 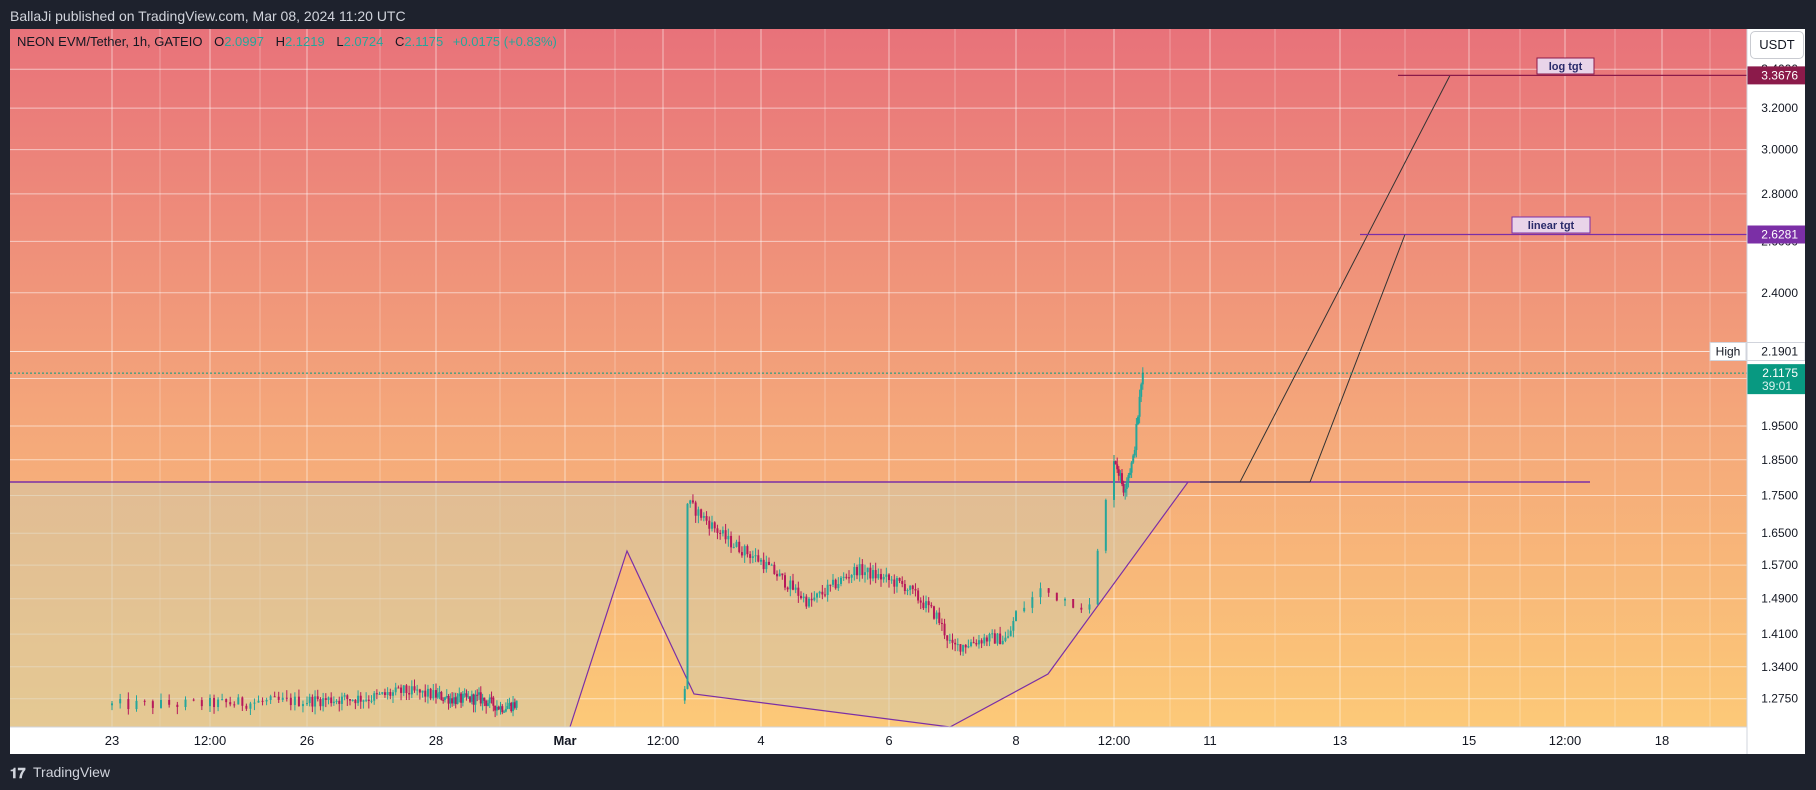 What do you see at coordinates (244, 41) in the screenshot?
I see `open-value: 2.0997` at bounding box center [244, 41].